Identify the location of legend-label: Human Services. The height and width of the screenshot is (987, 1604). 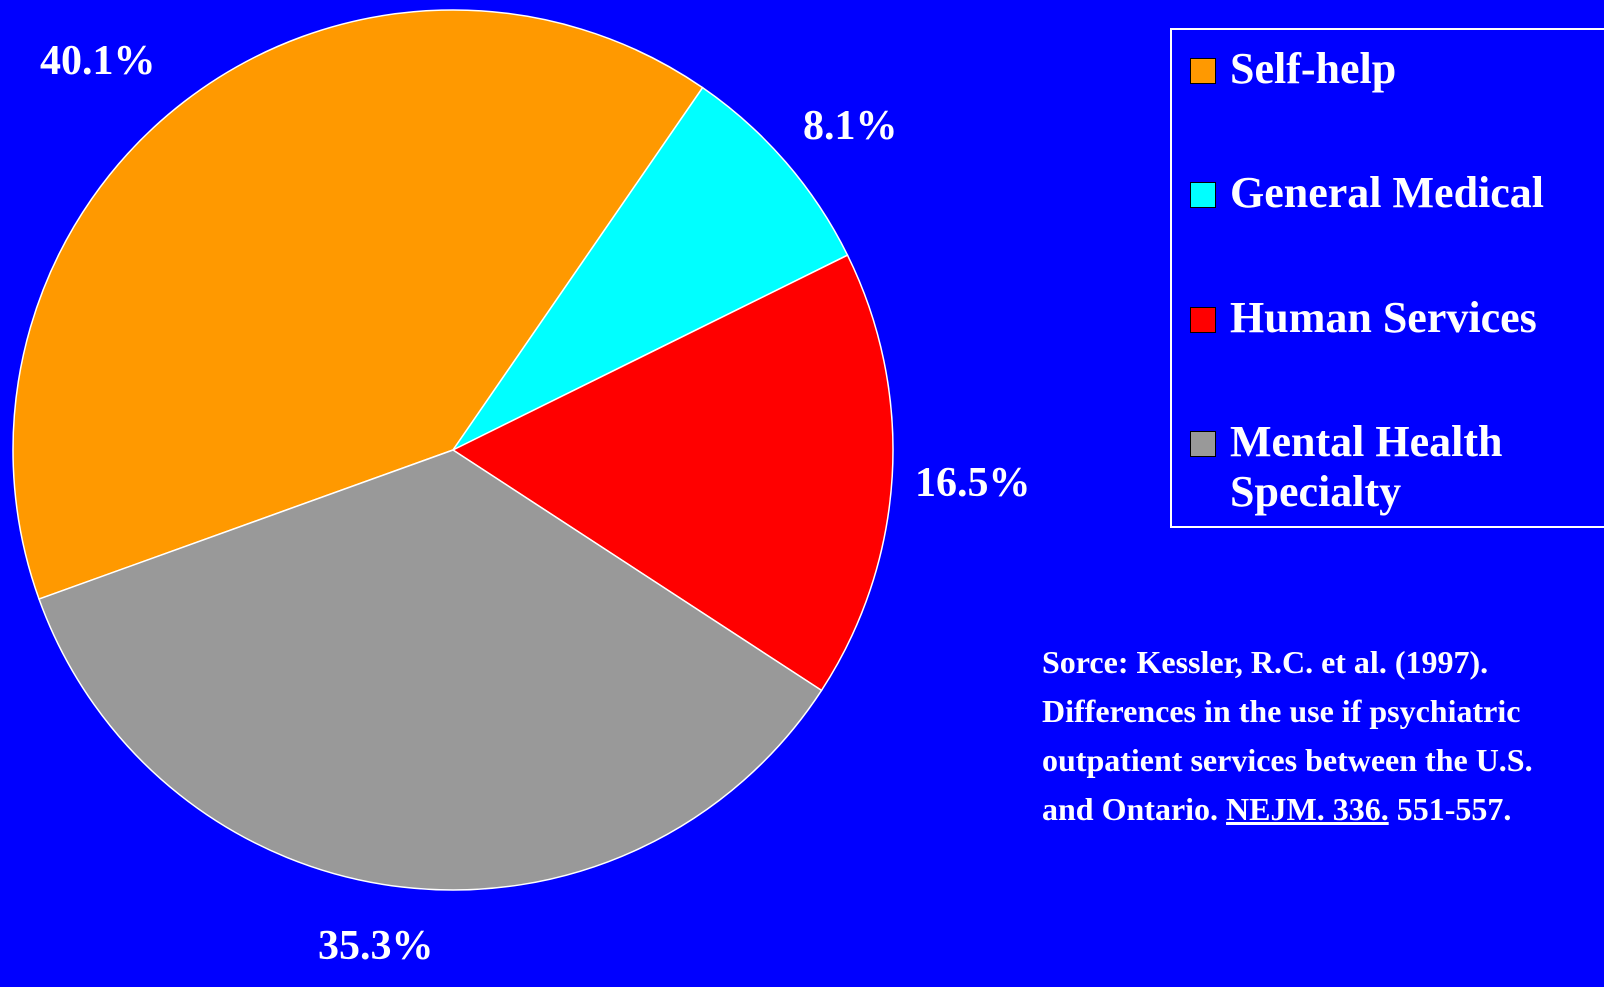
(1383, 317).